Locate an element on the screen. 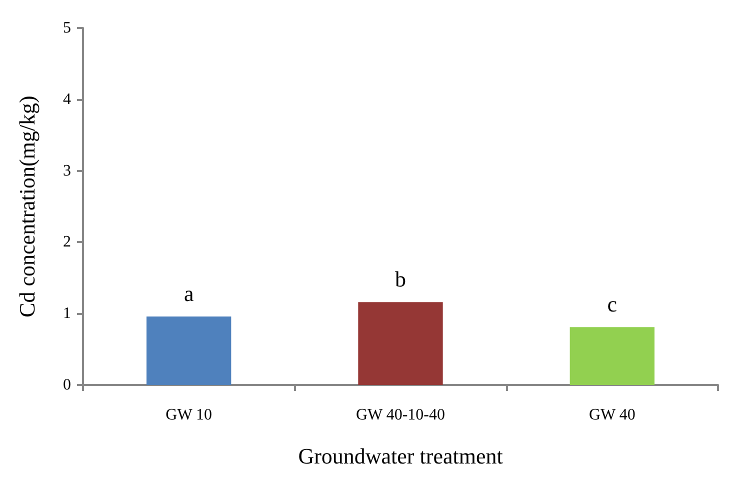  y-tick-label: 5 is located at coordinates (67, 28).